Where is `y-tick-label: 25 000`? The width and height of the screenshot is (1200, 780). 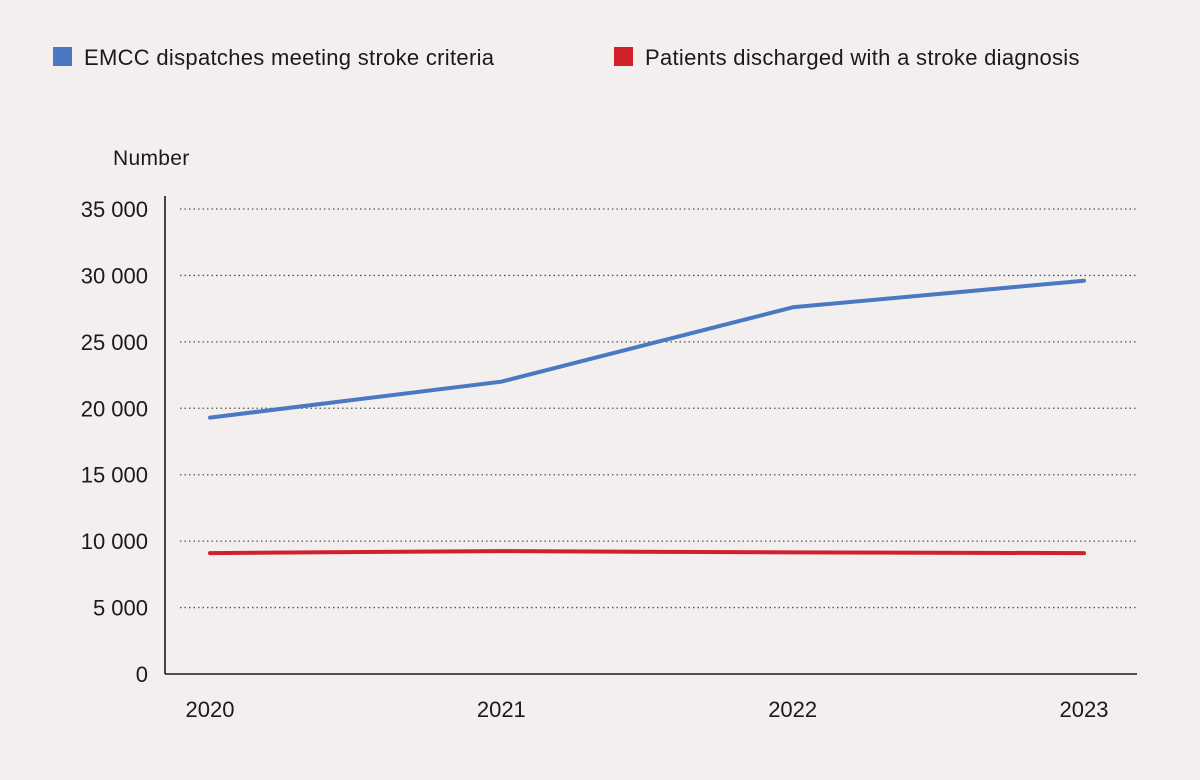 y-tick-label: 25 000 is located at coordinates (114, 342).